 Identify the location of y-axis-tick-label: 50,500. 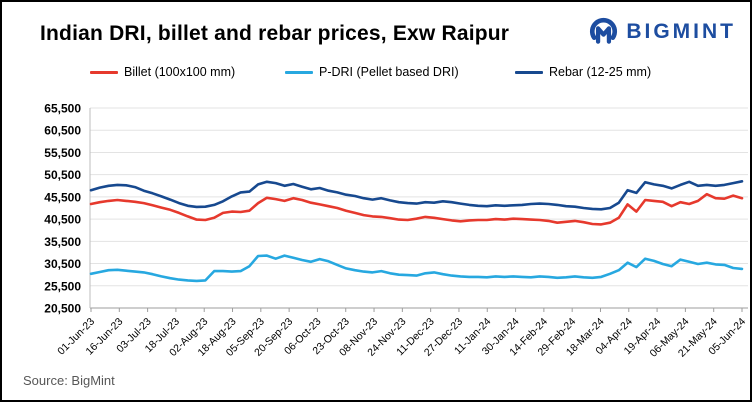
(62, 175).